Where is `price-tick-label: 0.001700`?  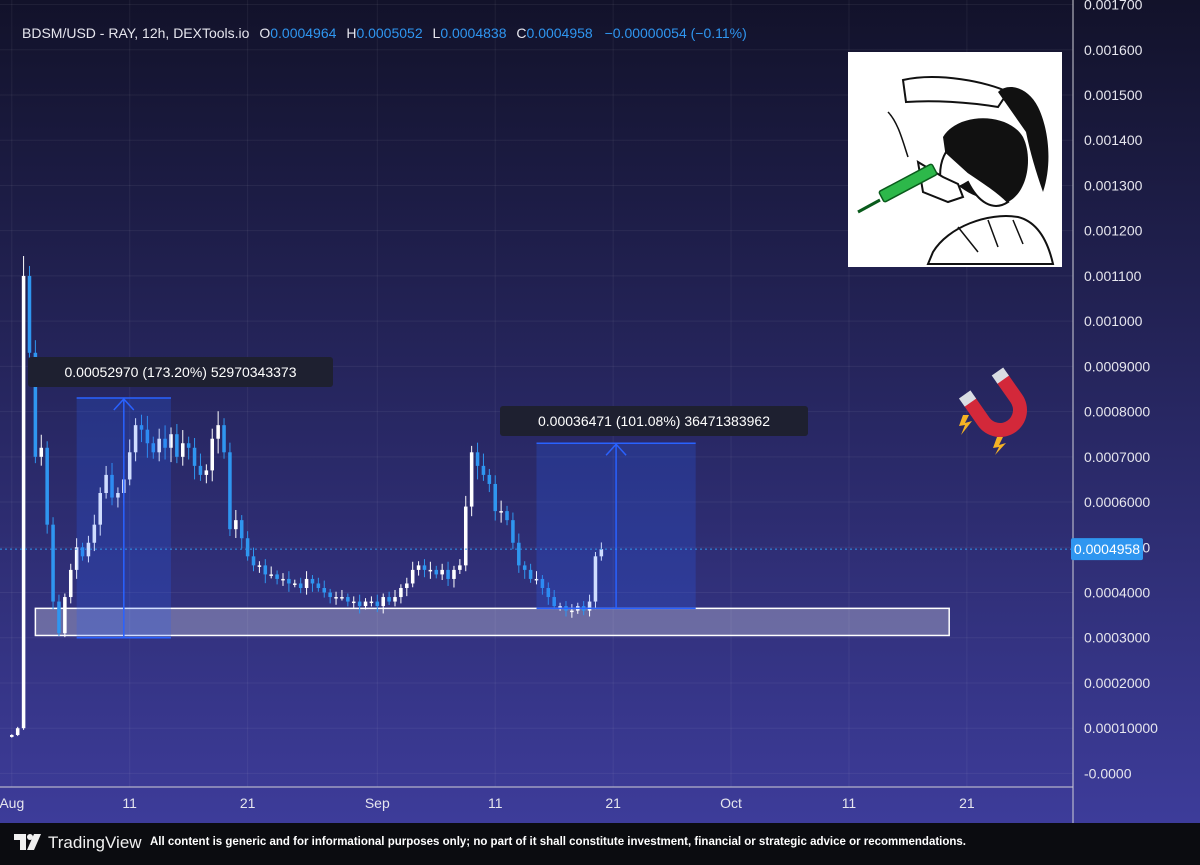
price-tick-label: 0.001700 is located at coordinates (1113, 6).